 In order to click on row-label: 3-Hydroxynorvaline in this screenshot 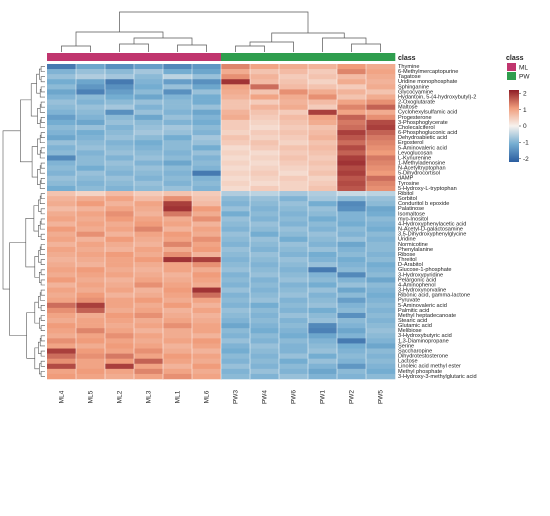, I will do `click(422, 291)`.